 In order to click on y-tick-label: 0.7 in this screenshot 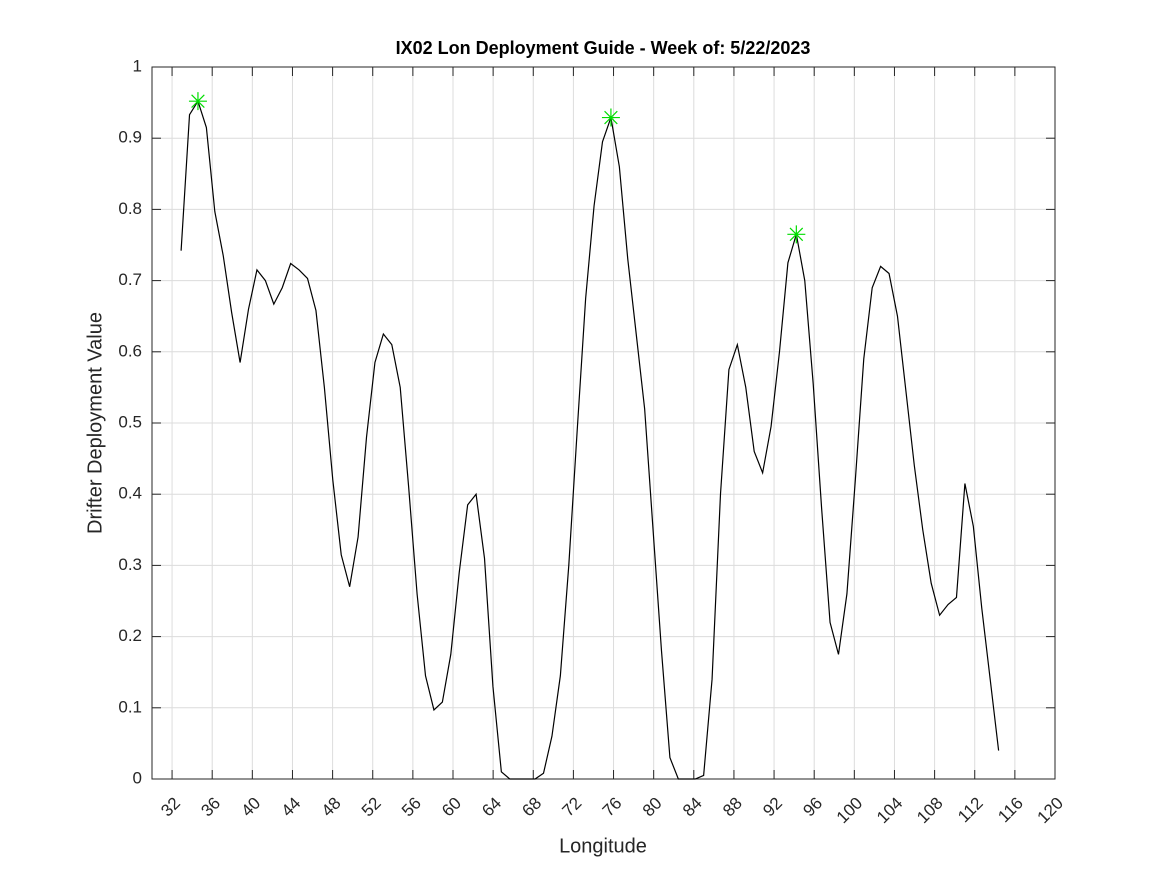, I will do `click(130, 279)`.